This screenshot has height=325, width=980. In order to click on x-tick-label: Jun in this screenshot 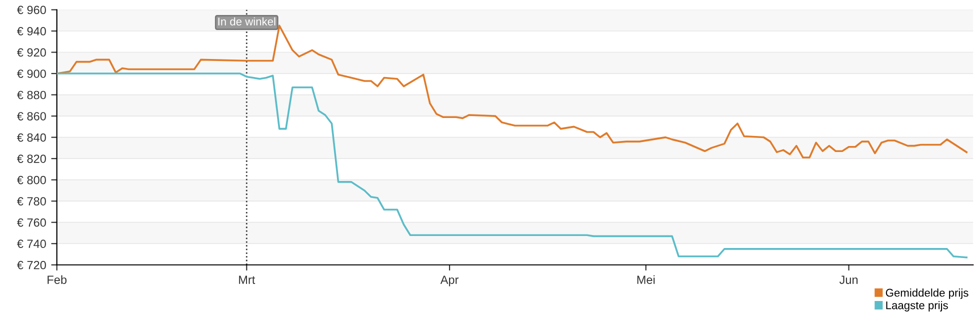, I will do `click(848, 280)`.